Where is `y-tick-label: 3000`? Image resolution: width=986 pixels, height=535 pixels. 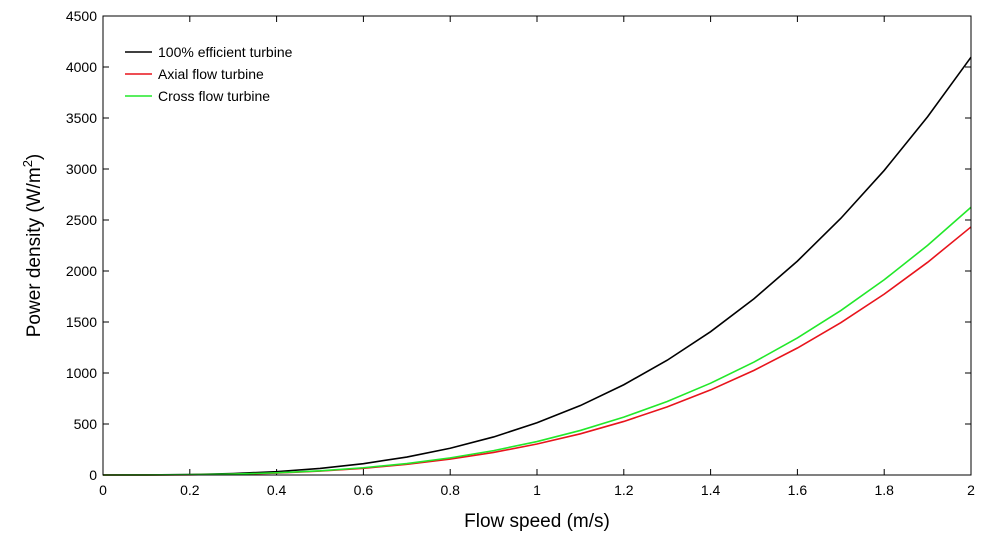 y-tick-label: 3000 is located at coordinates (81, 169).